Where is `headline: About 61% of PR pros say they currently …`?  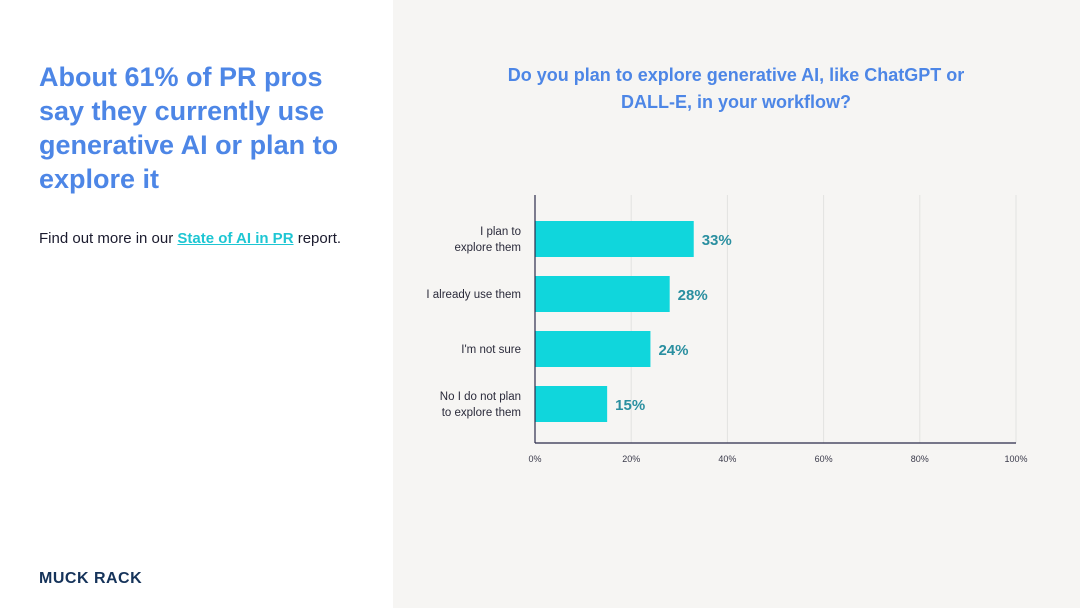
headline: About 61% of PR pros say they currently … is located at coordinates (189, 128).